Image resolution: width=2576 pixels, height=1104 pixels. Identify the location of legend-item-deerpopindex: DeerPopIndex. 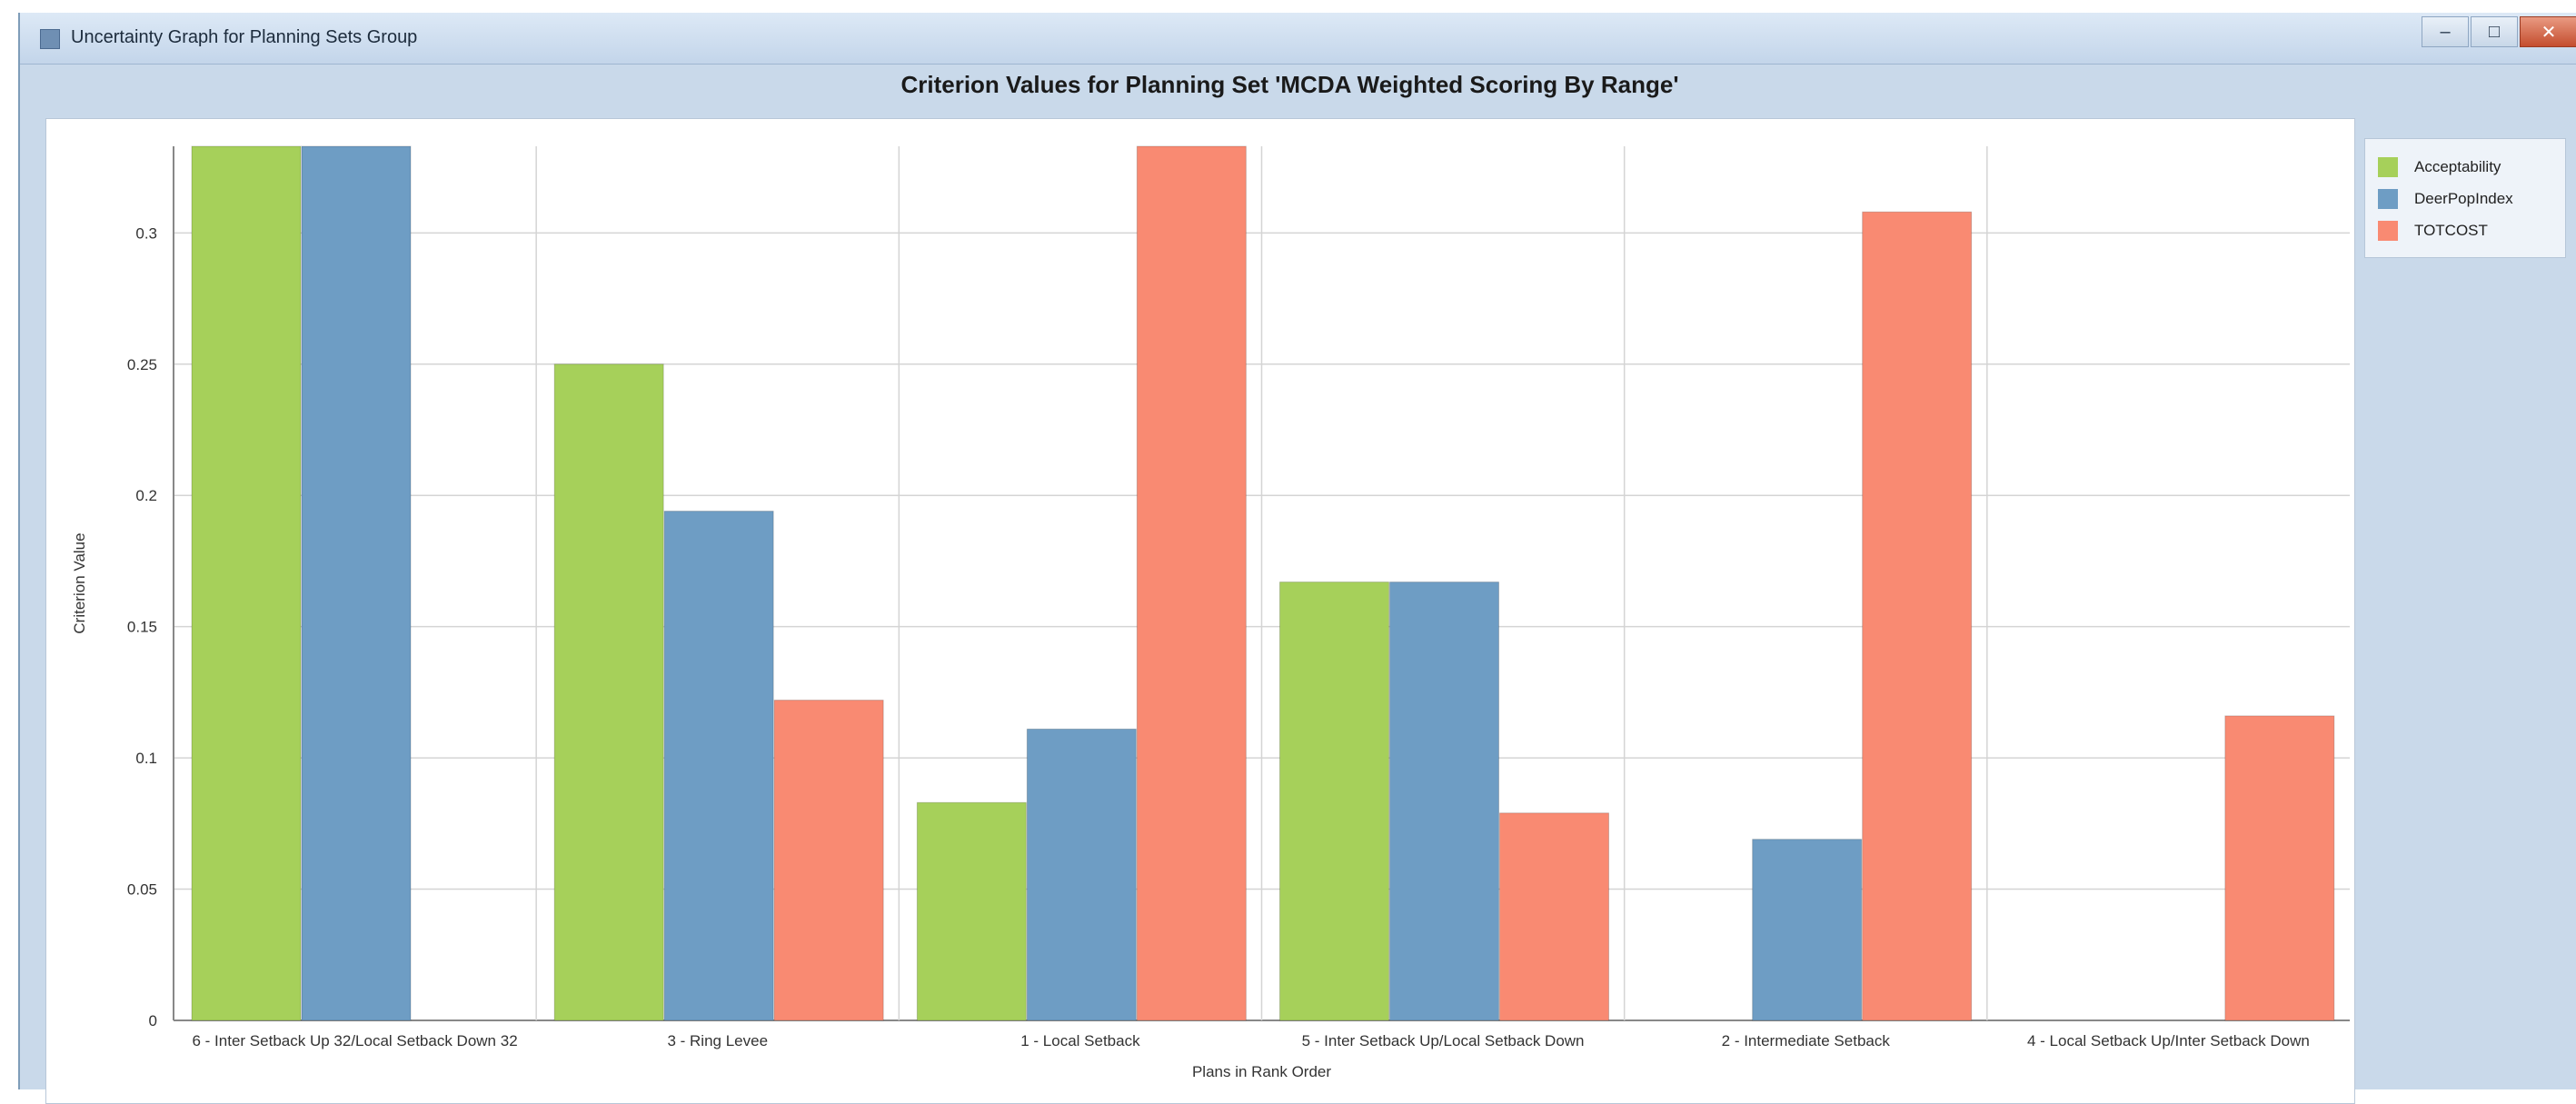
(2445, 199).